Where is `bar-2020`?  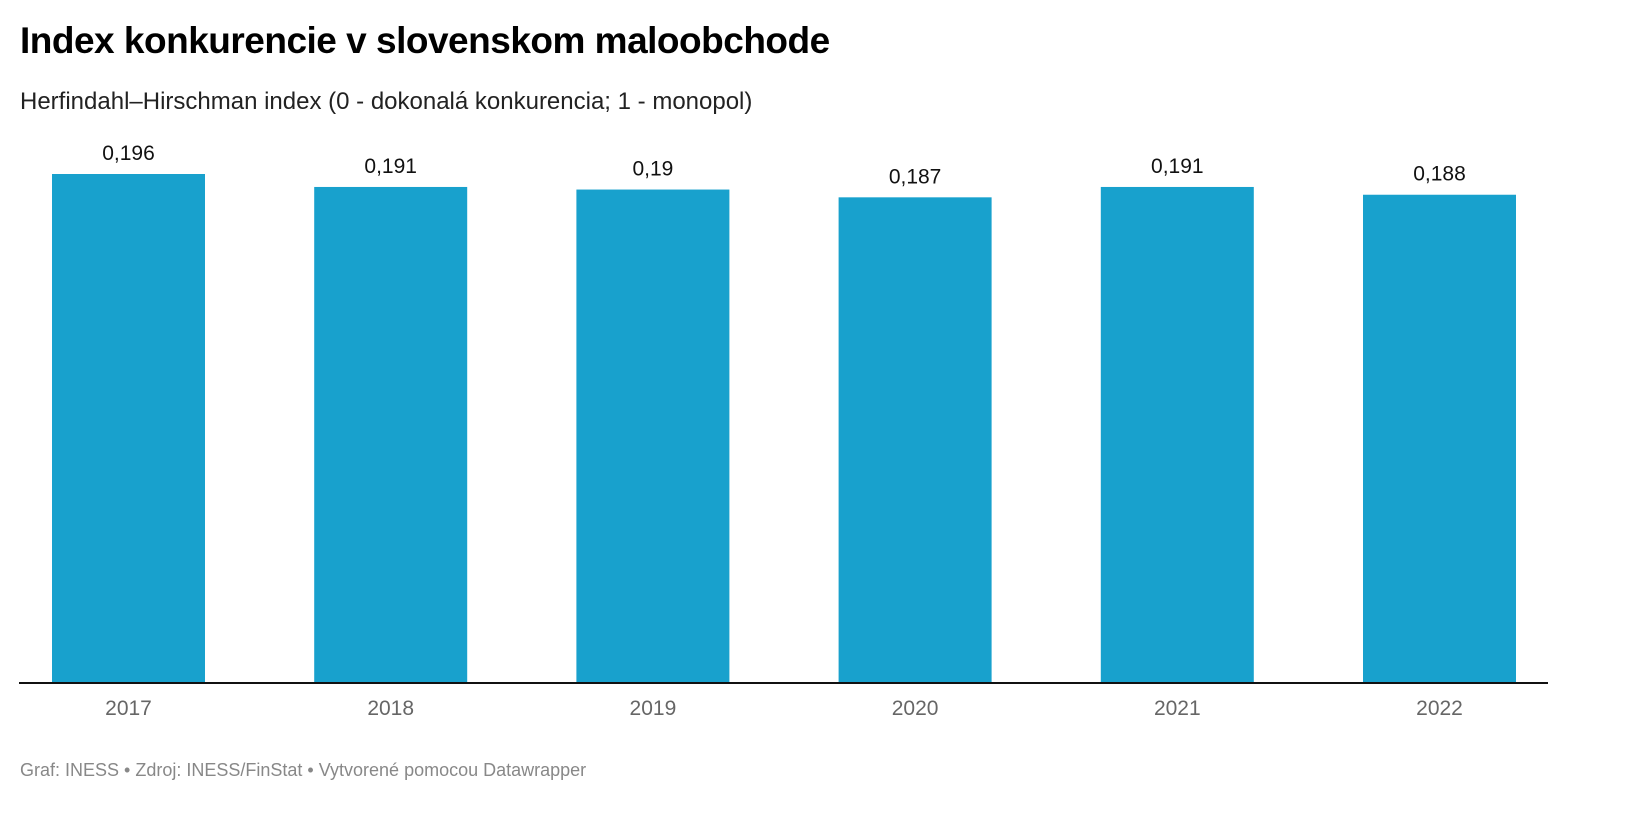
bar-2020 is located at coordinates (915, 439).